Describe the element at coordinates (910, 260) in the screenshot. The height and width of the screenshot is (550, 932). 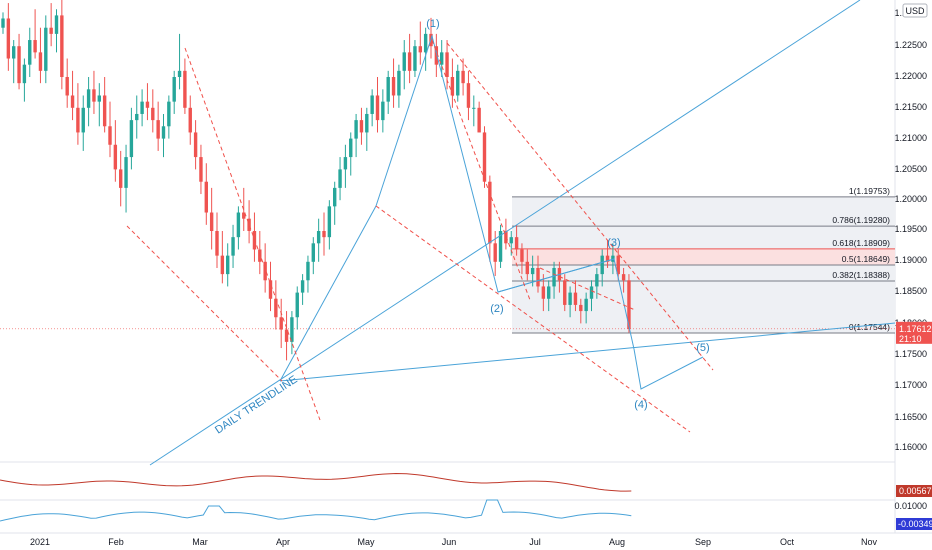
I see `y-tick-label: 1.19000` at that location.